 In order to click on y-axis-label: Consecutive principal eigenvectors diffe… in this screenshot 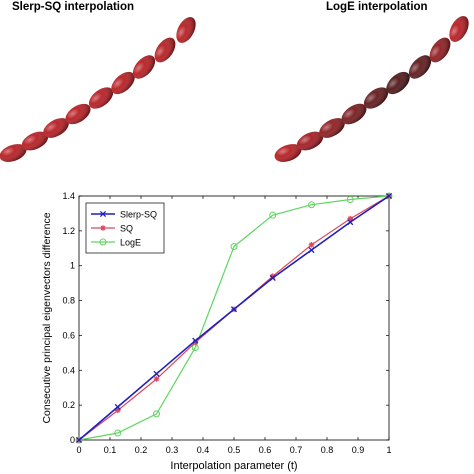, I will do `click(47, 317)`.